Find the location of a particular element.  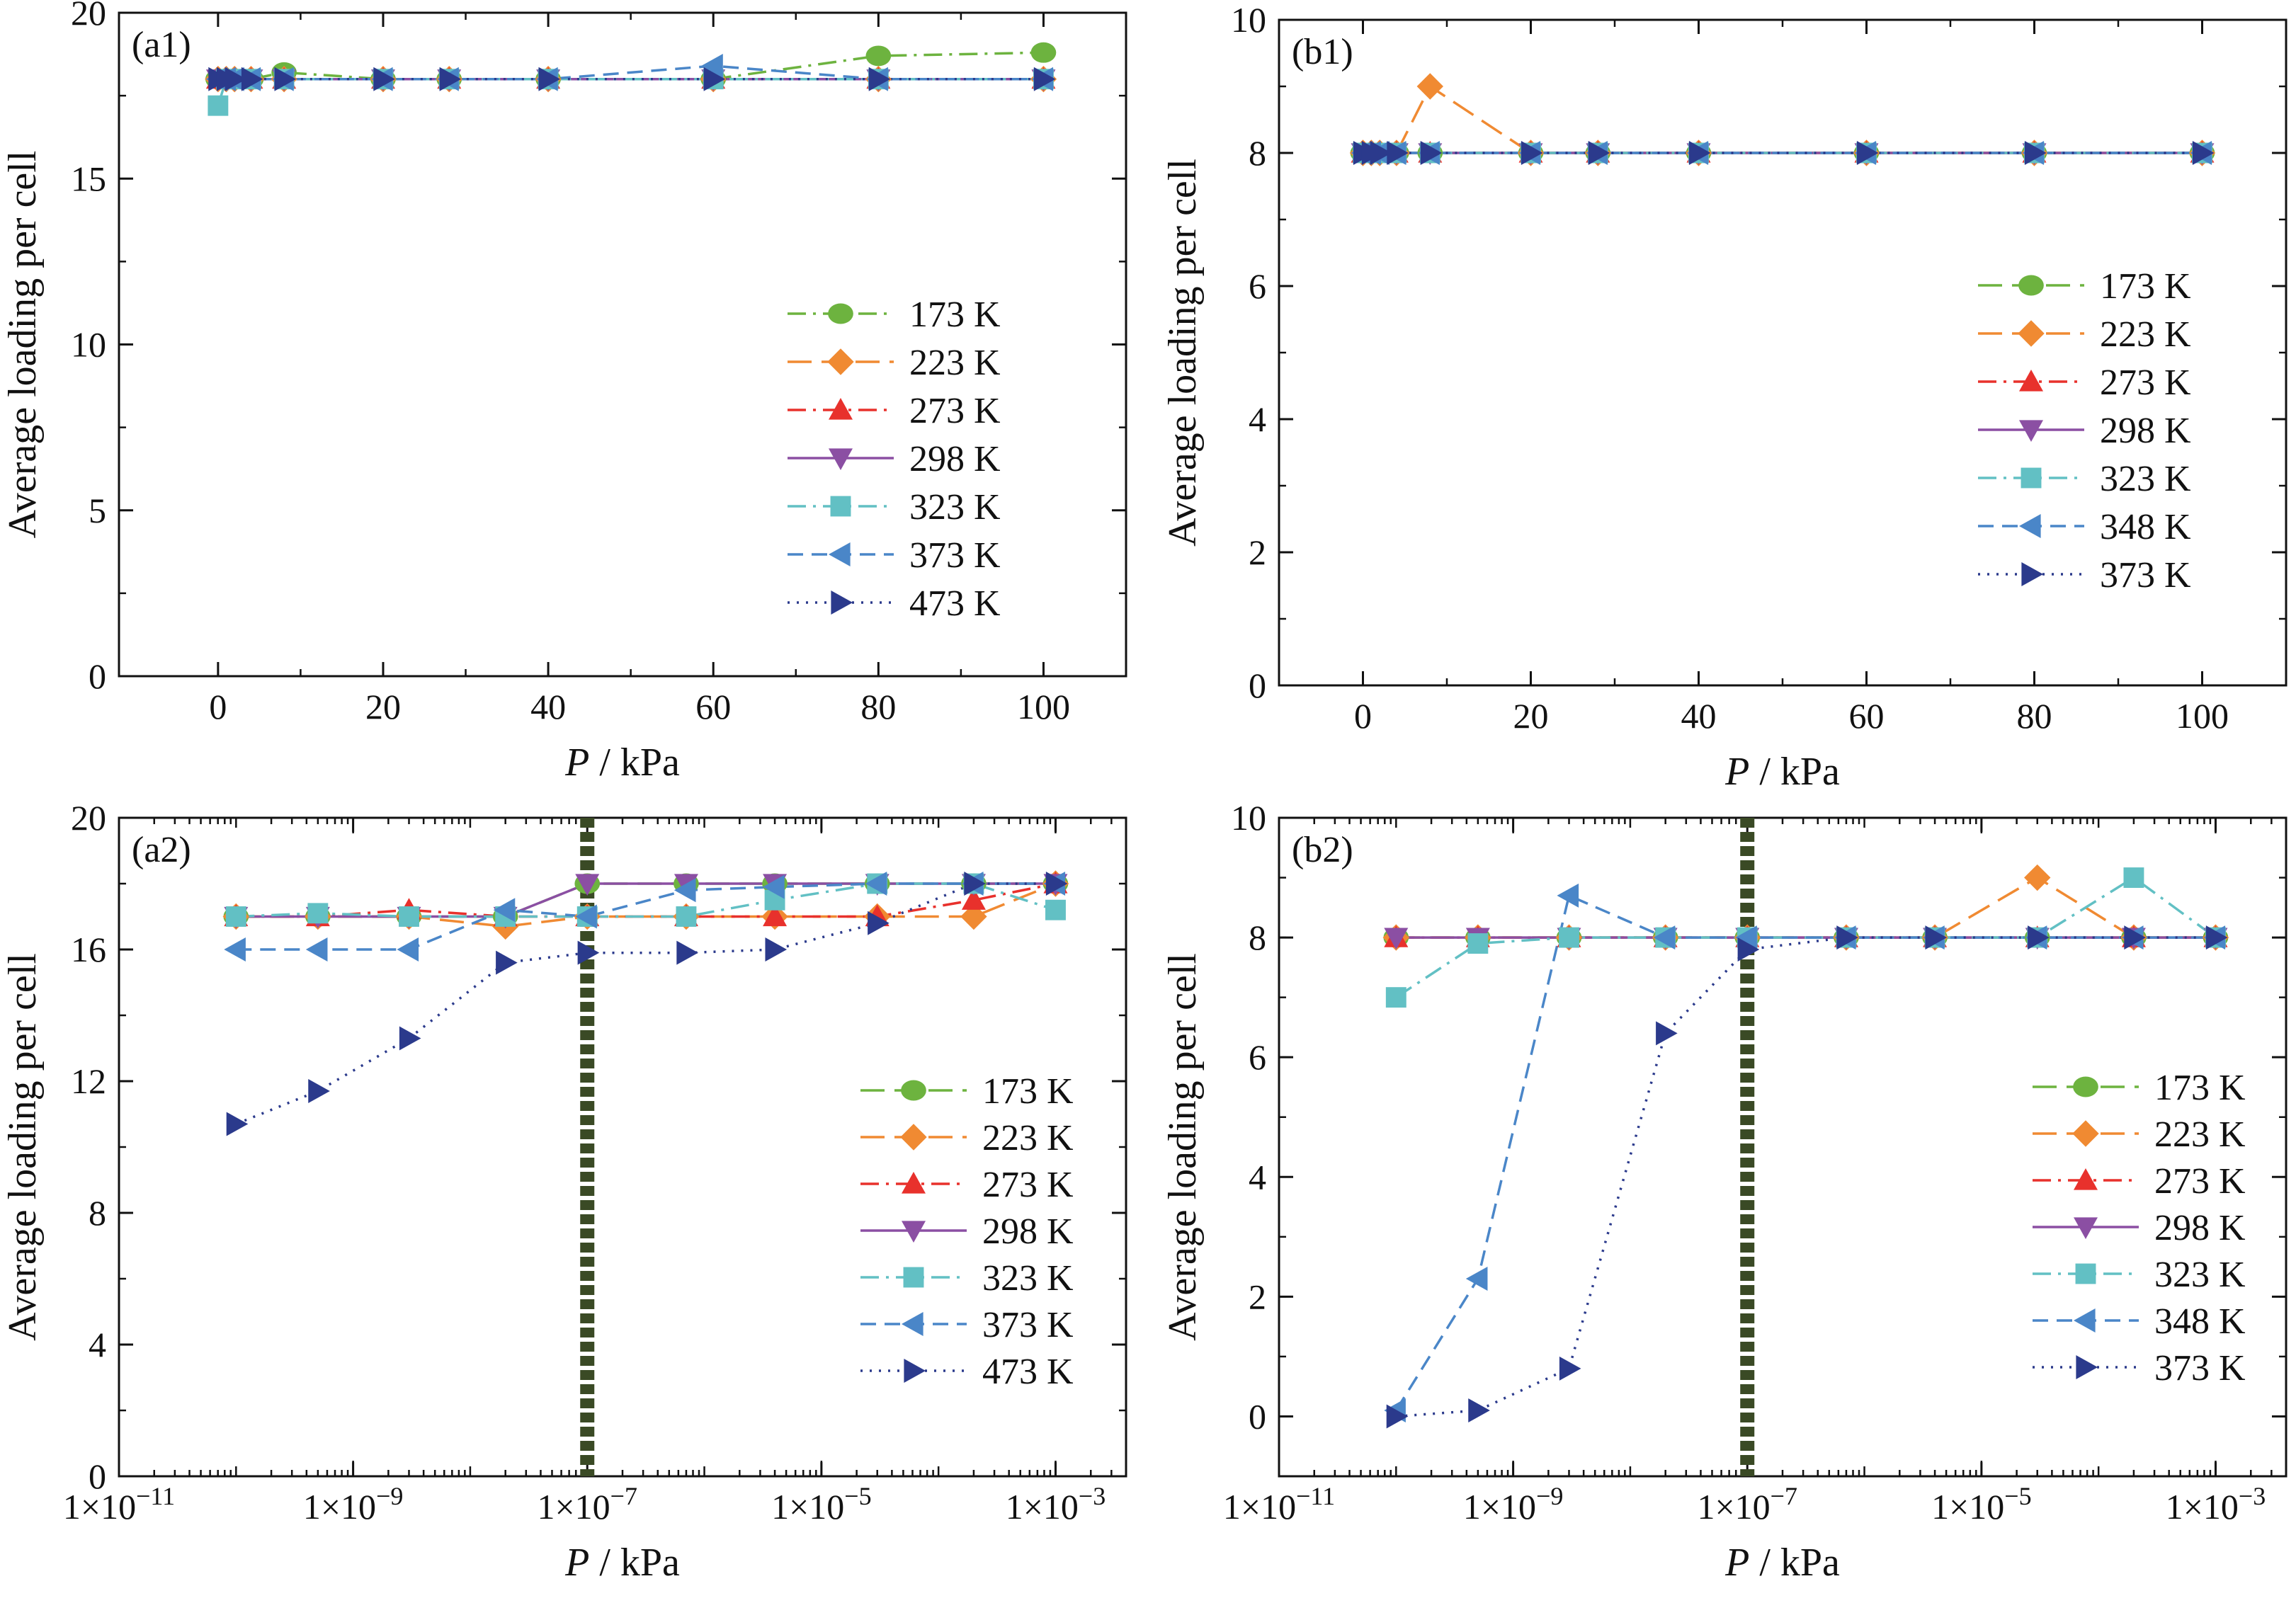

y-tick-label: 15 is located at coordinates (88, 179).